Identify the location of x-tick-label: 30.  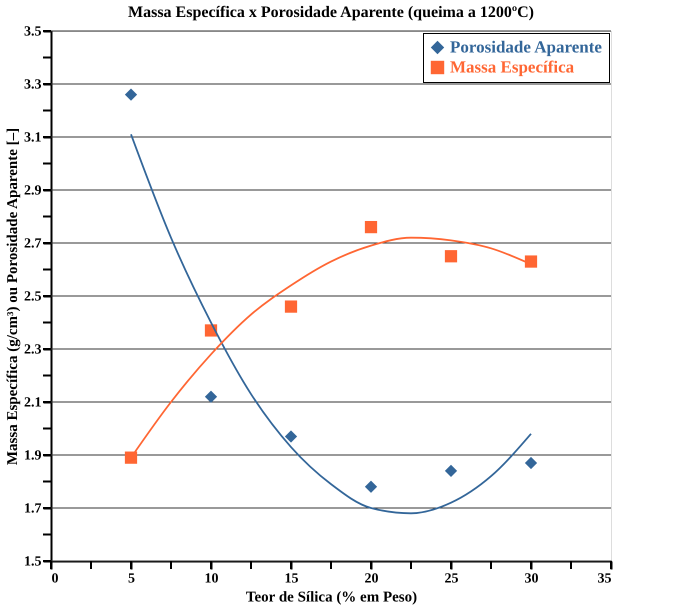
(531, 579).